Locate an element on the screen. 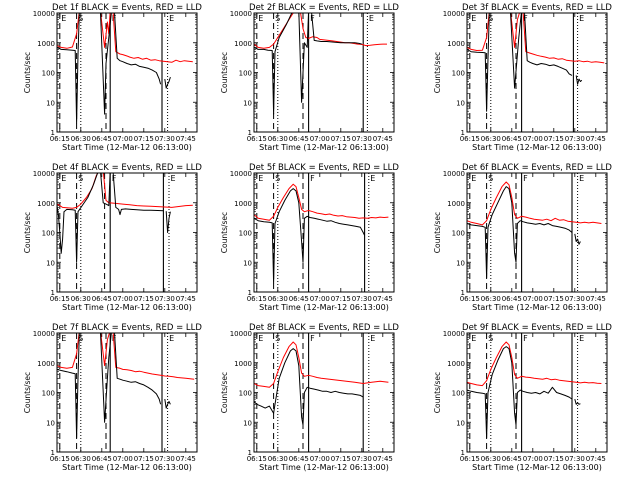 The image size is (640, 484). panel-4-marker-label: F is located at coordinates (114, 178).